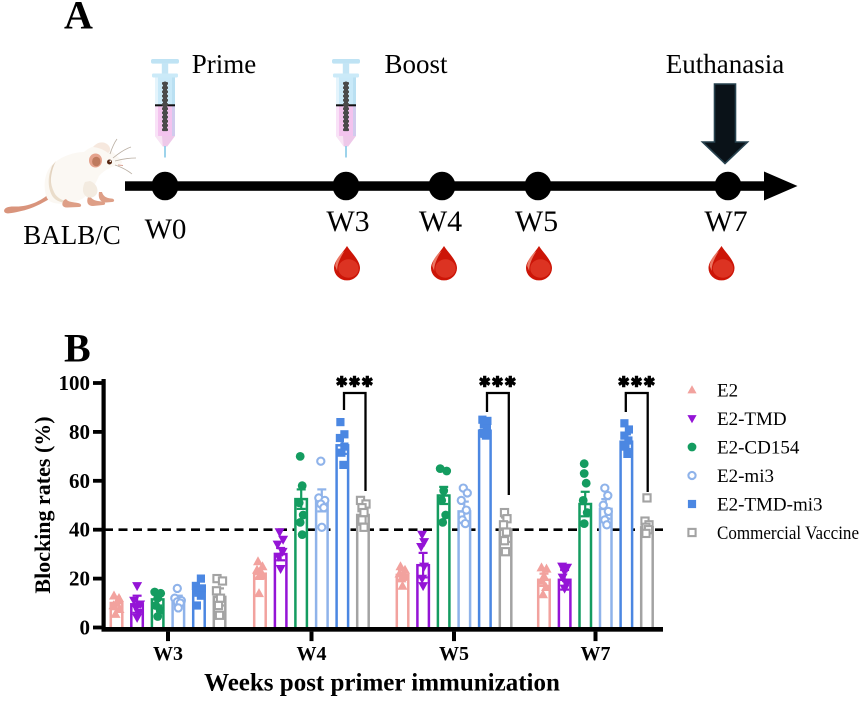 Image resolution: width=864 pixels, height=705 pixels. Describe the element at coordinates (79, 432) in the screenshot. I see `svg-text: 80` at that location.